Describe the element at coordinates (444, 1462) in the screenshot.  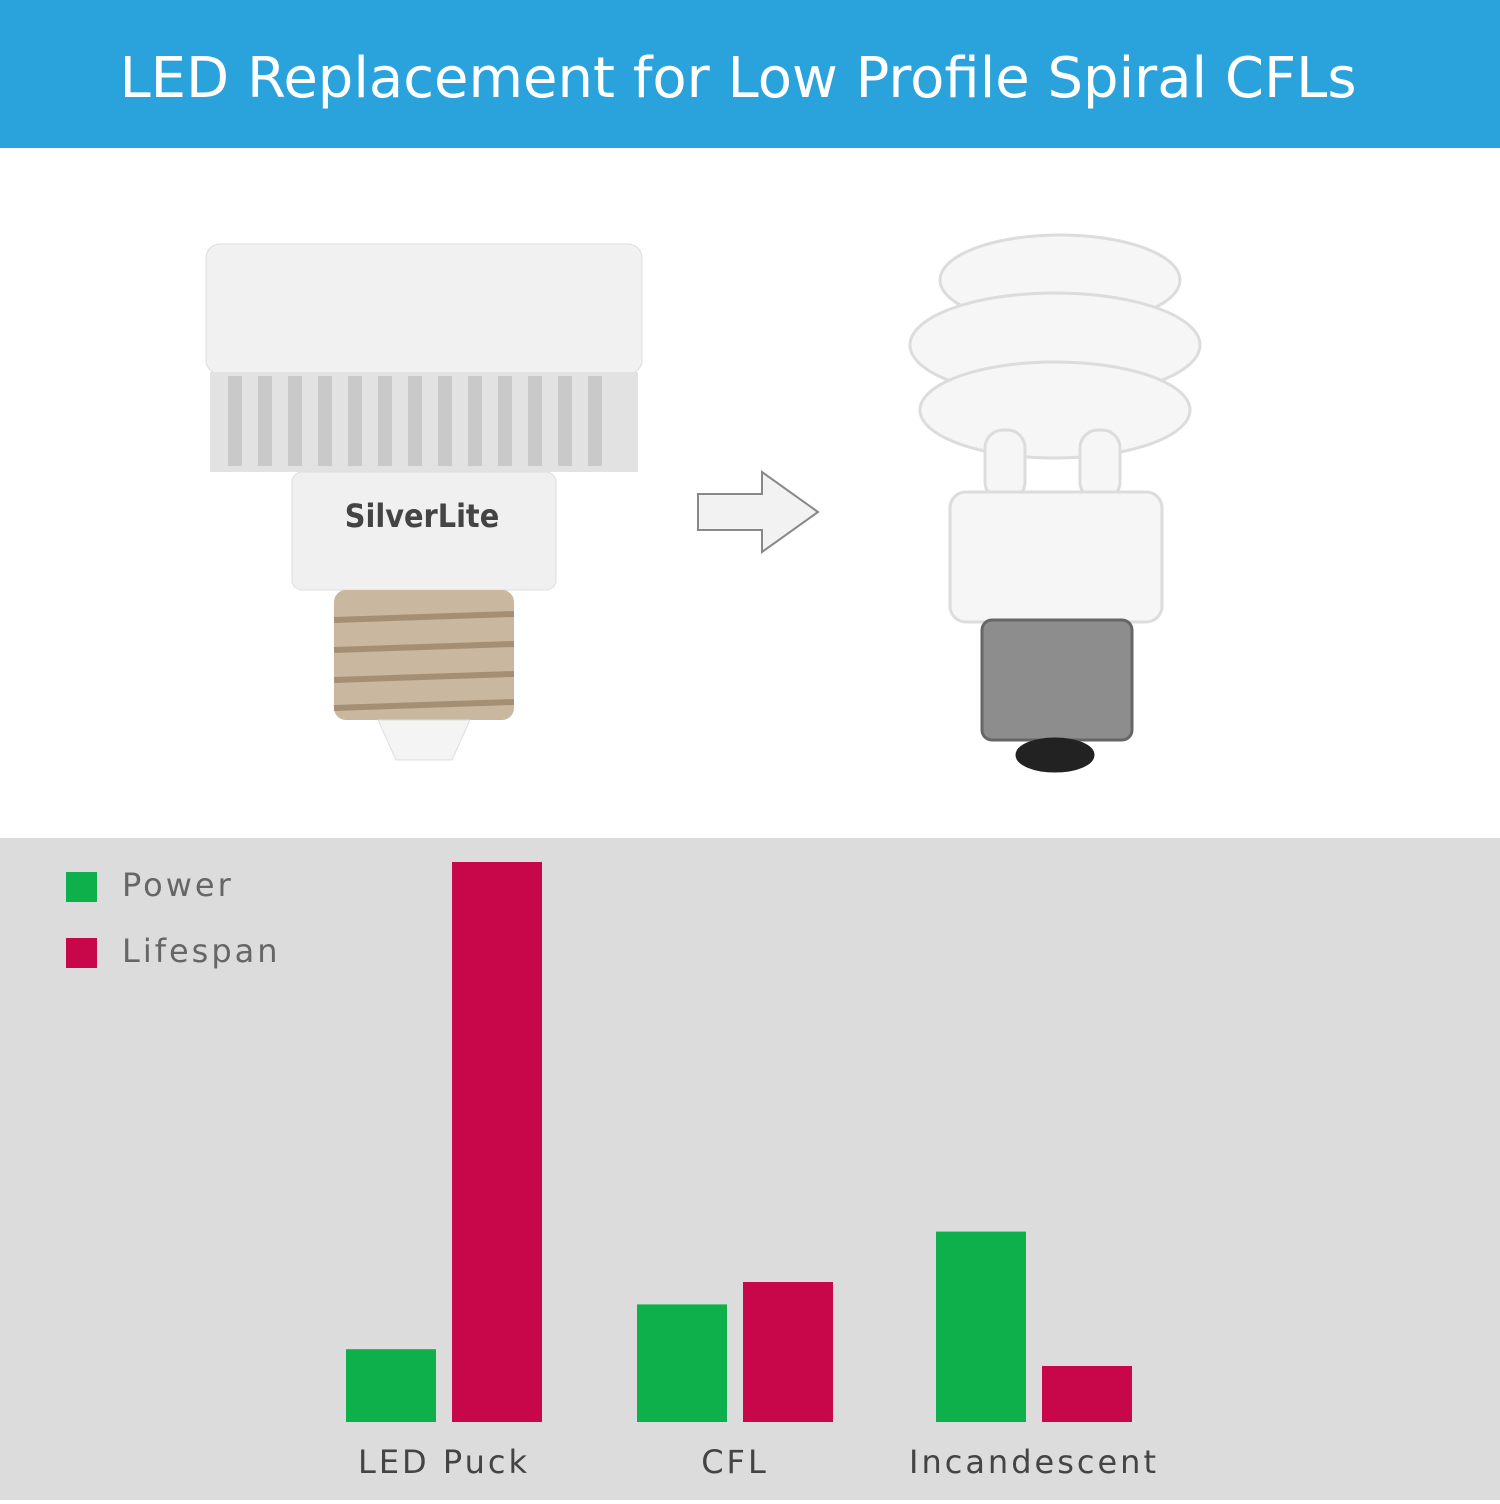
I see `x-tick-label: LED Puck` at that location.